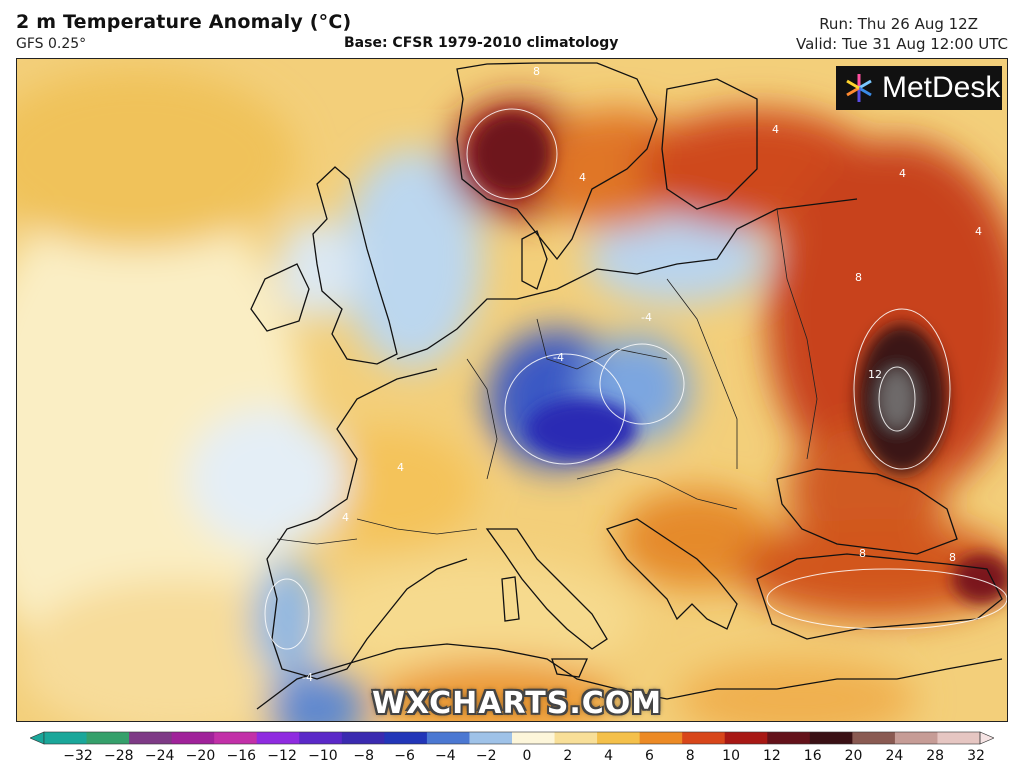 This screenshot has height=784, width=1024. Describe the element at coordinates (859, 88) in the screenshot. I see `metdesk-flower-icon` at that location.